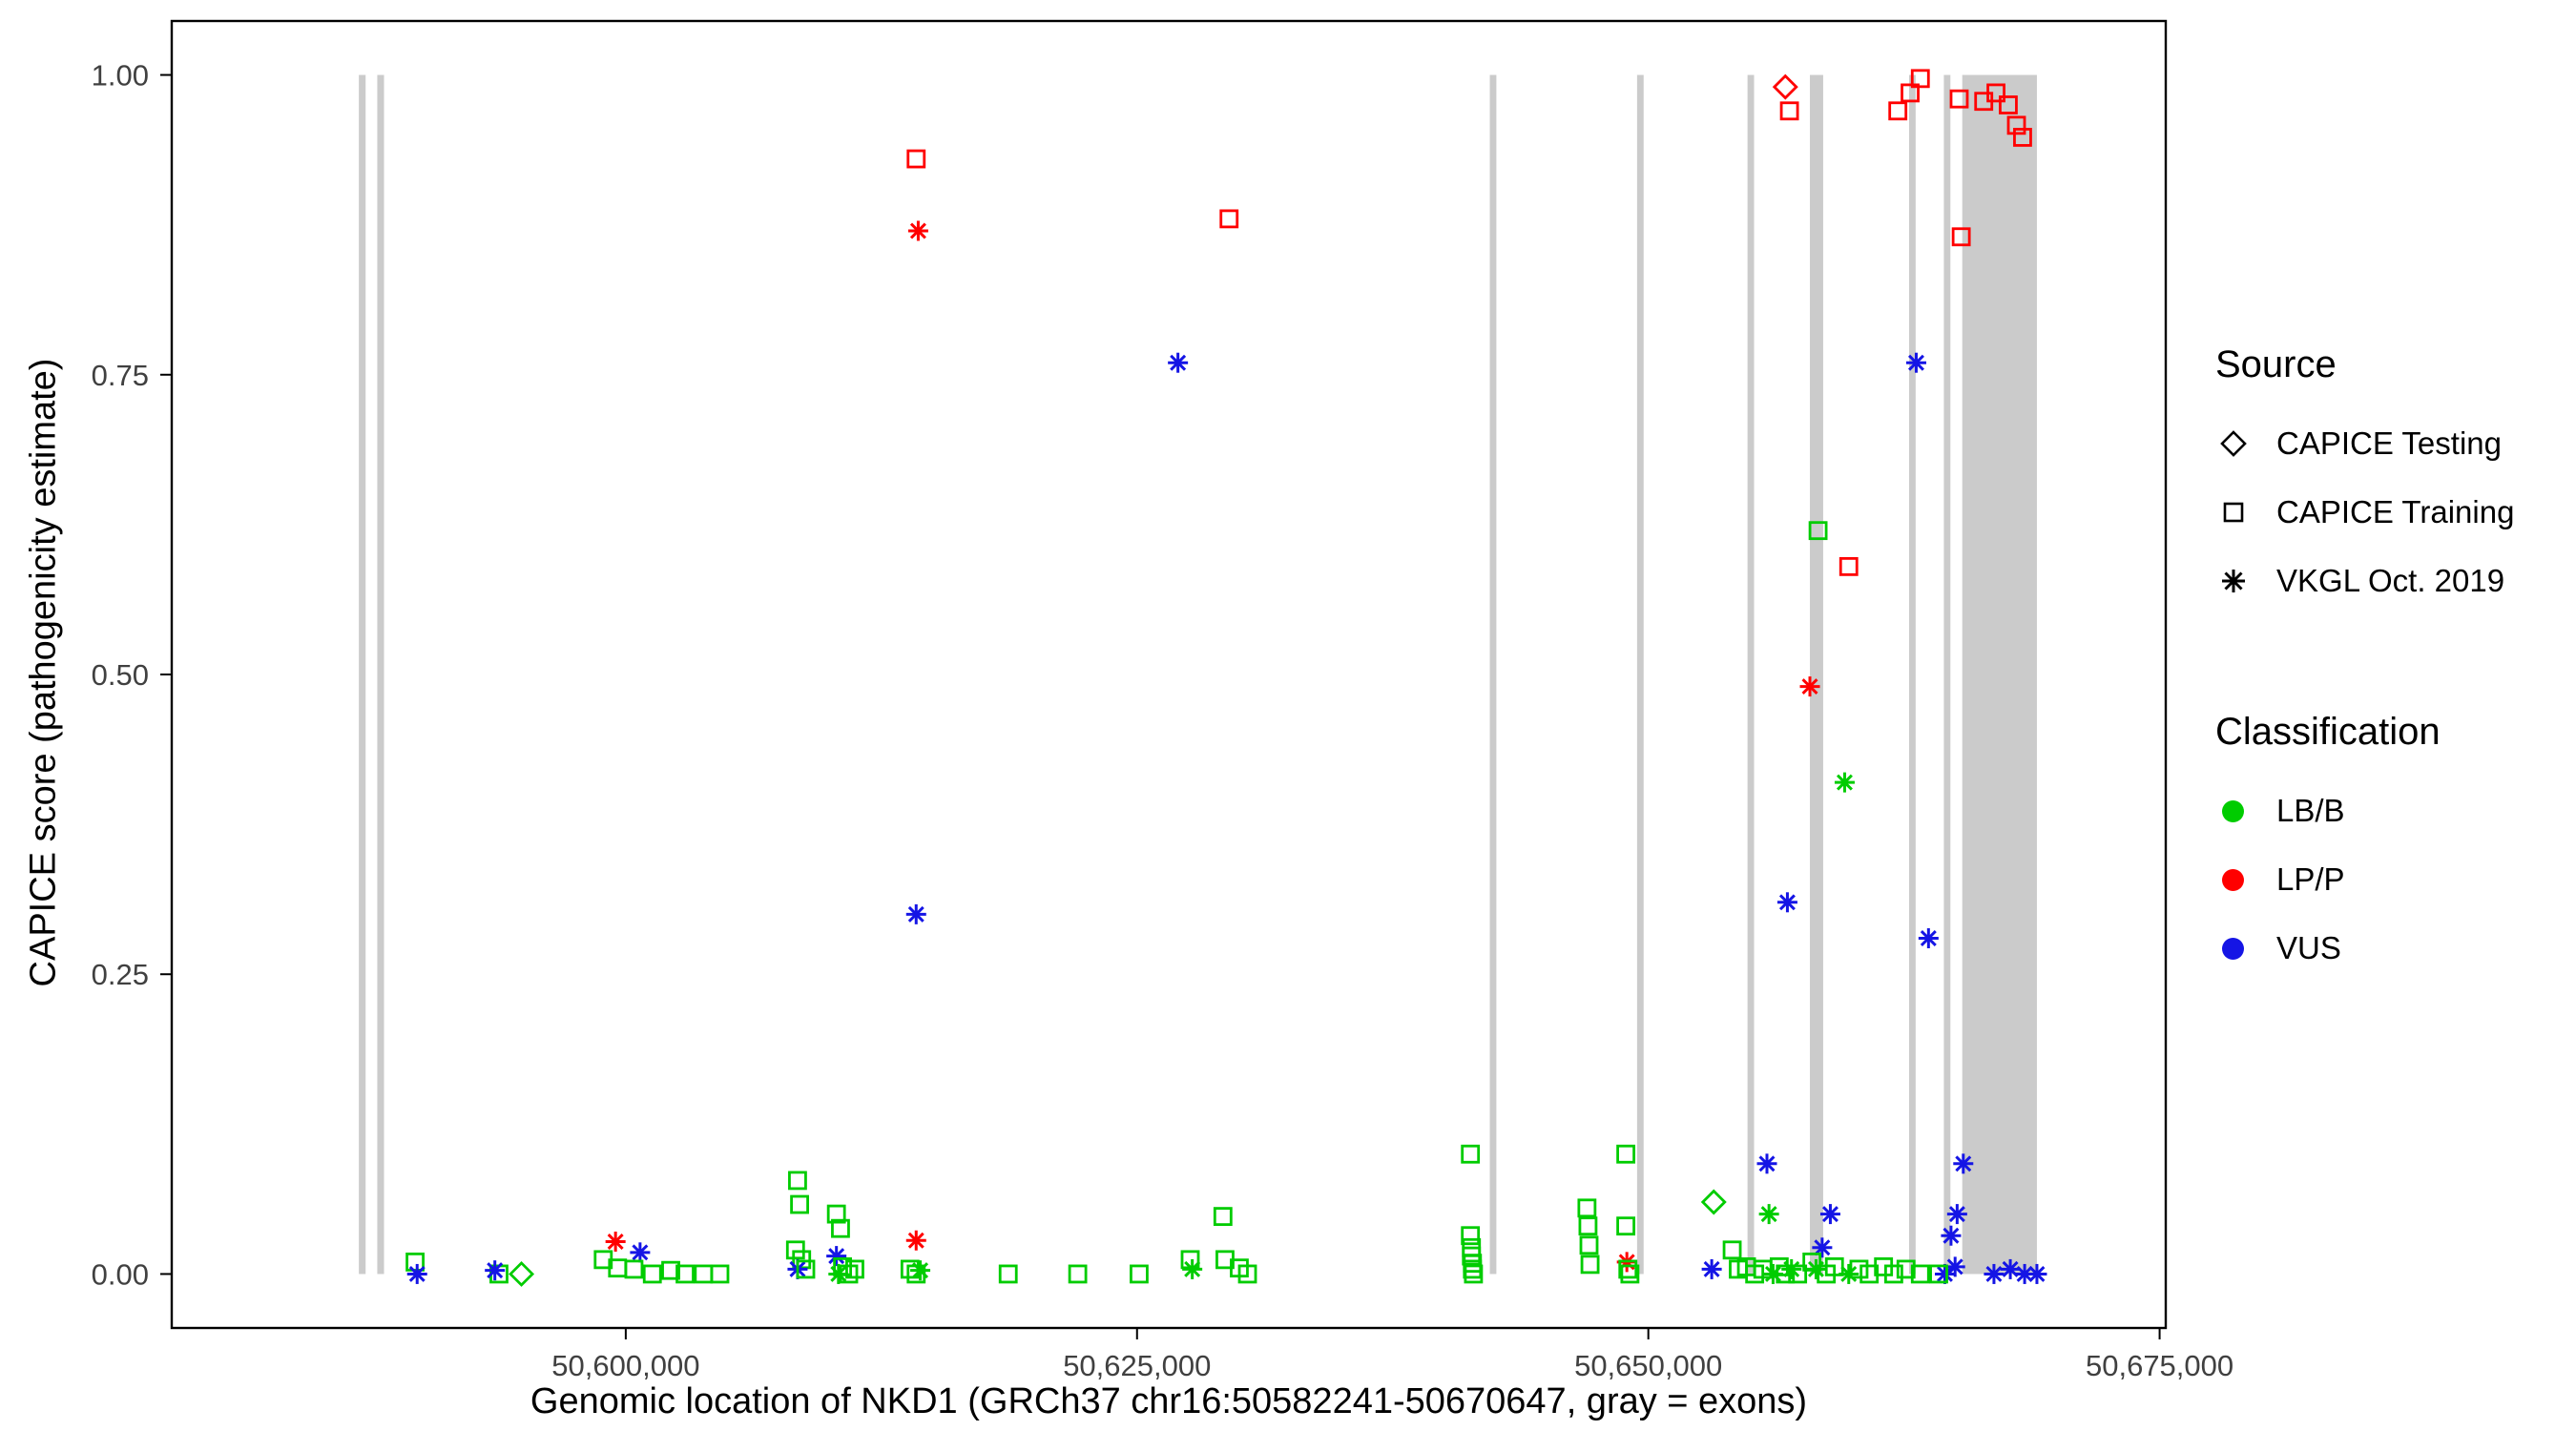  Describe the element at coordinates (2364, 811) in the screenshot. I see `legend-item-lbb: LB/B` at that location.